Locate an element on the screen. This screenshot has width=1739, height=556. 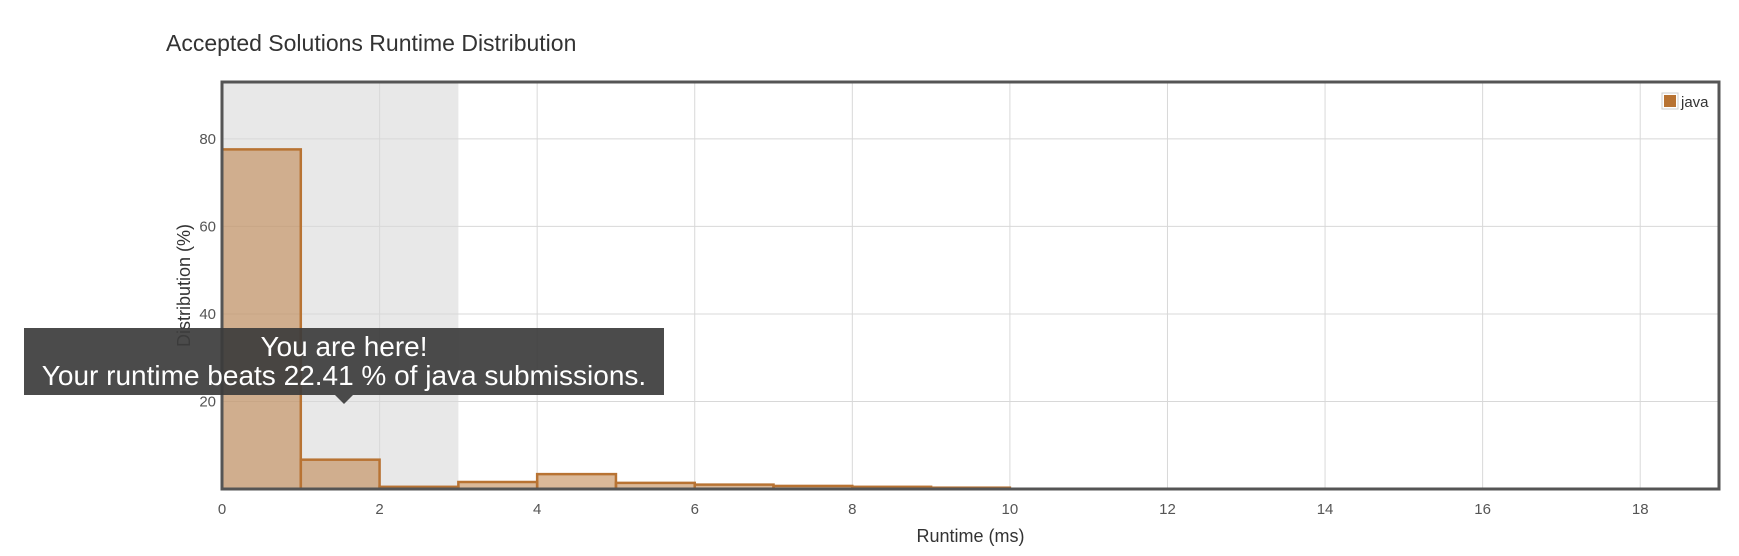
x-tick-label: 4 is located at coordinates (537, 509).